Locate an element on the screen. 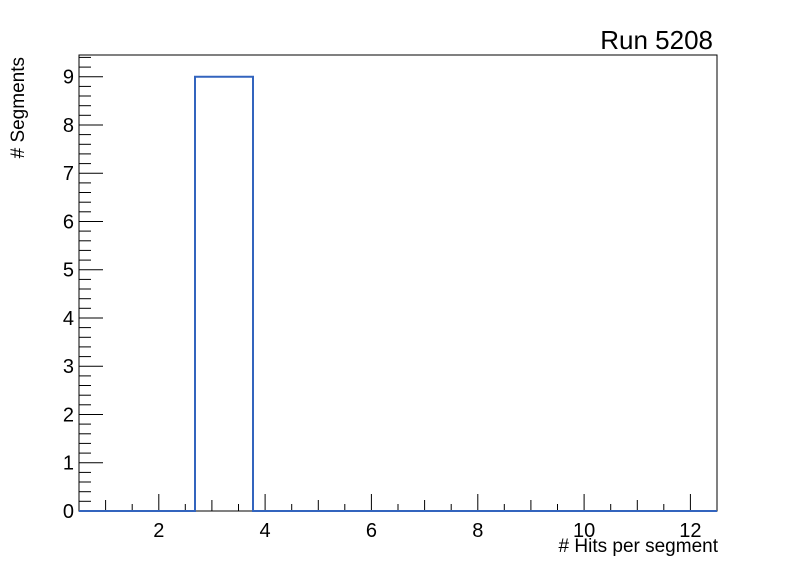  y-tick-label: 1 is located at coordinates (68, 464).